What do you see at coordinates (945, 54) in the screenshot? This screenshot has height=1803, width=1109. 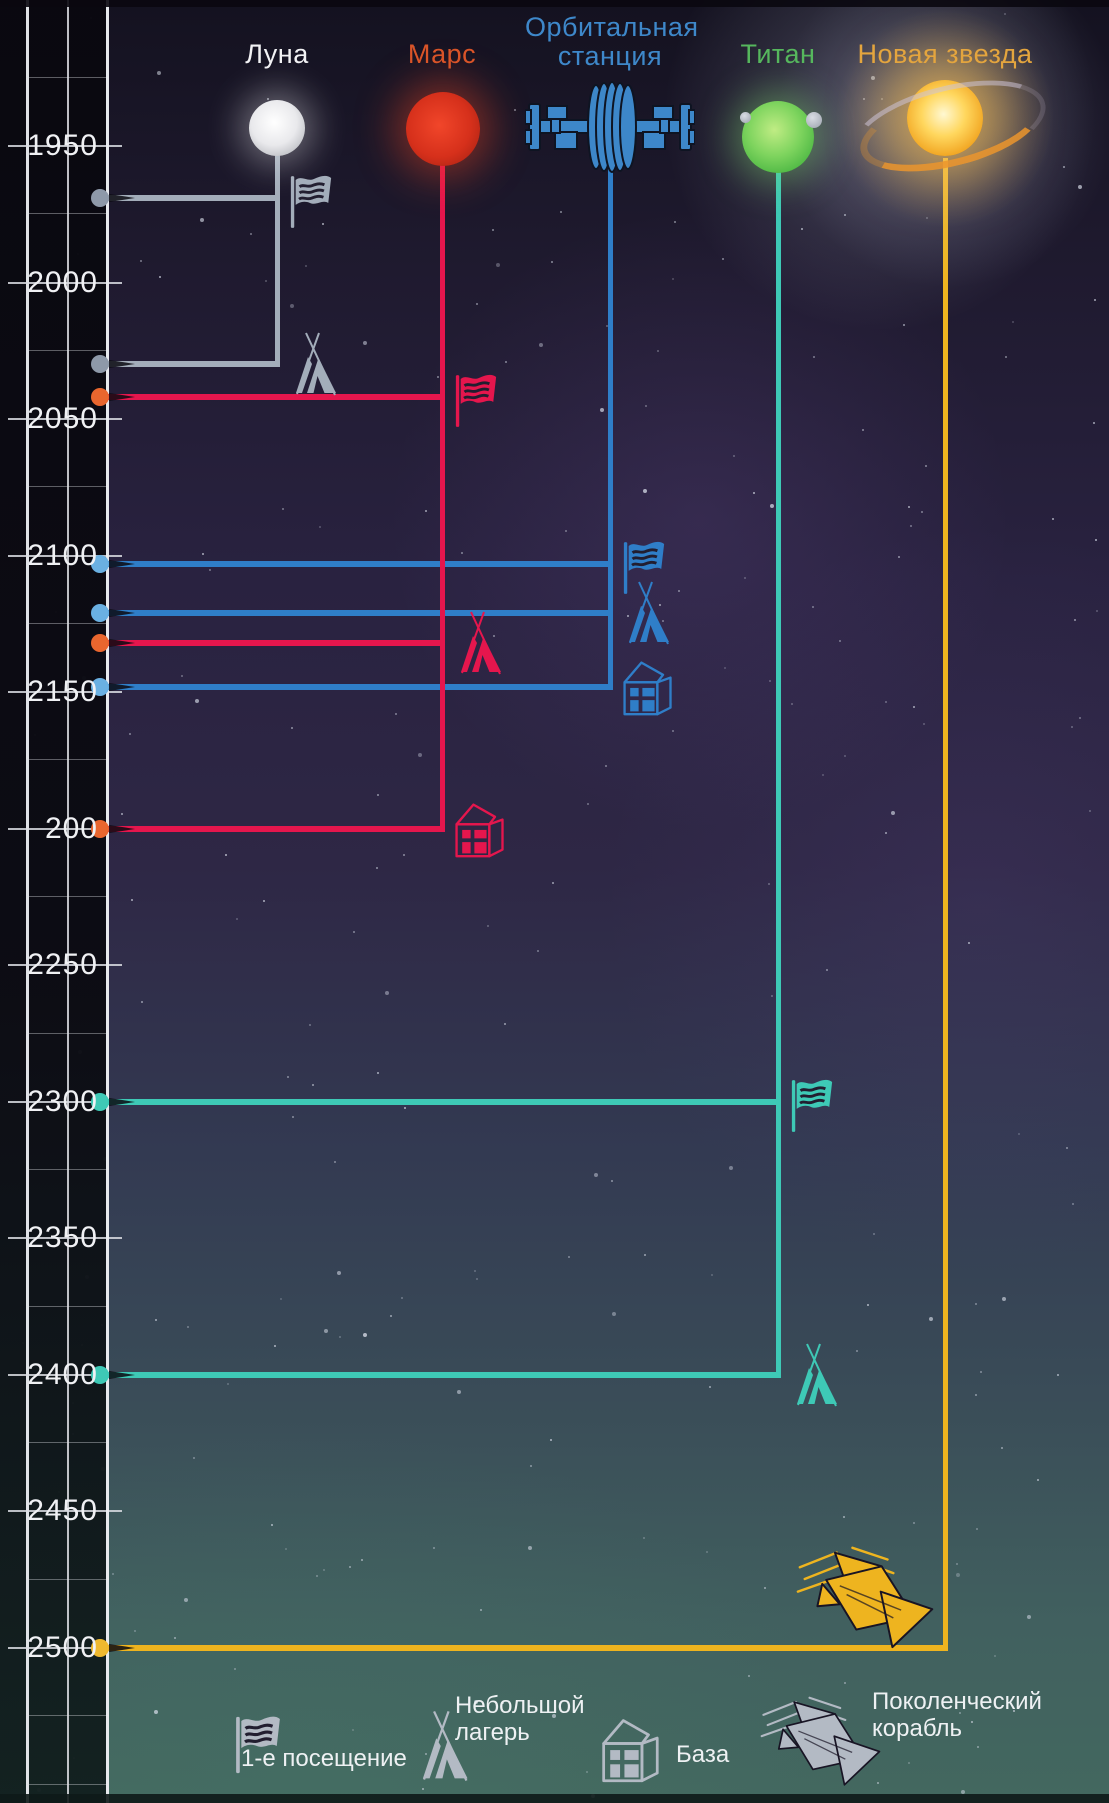 I see `column-label-star: Новая звезда` at bounding box center [945, 54].